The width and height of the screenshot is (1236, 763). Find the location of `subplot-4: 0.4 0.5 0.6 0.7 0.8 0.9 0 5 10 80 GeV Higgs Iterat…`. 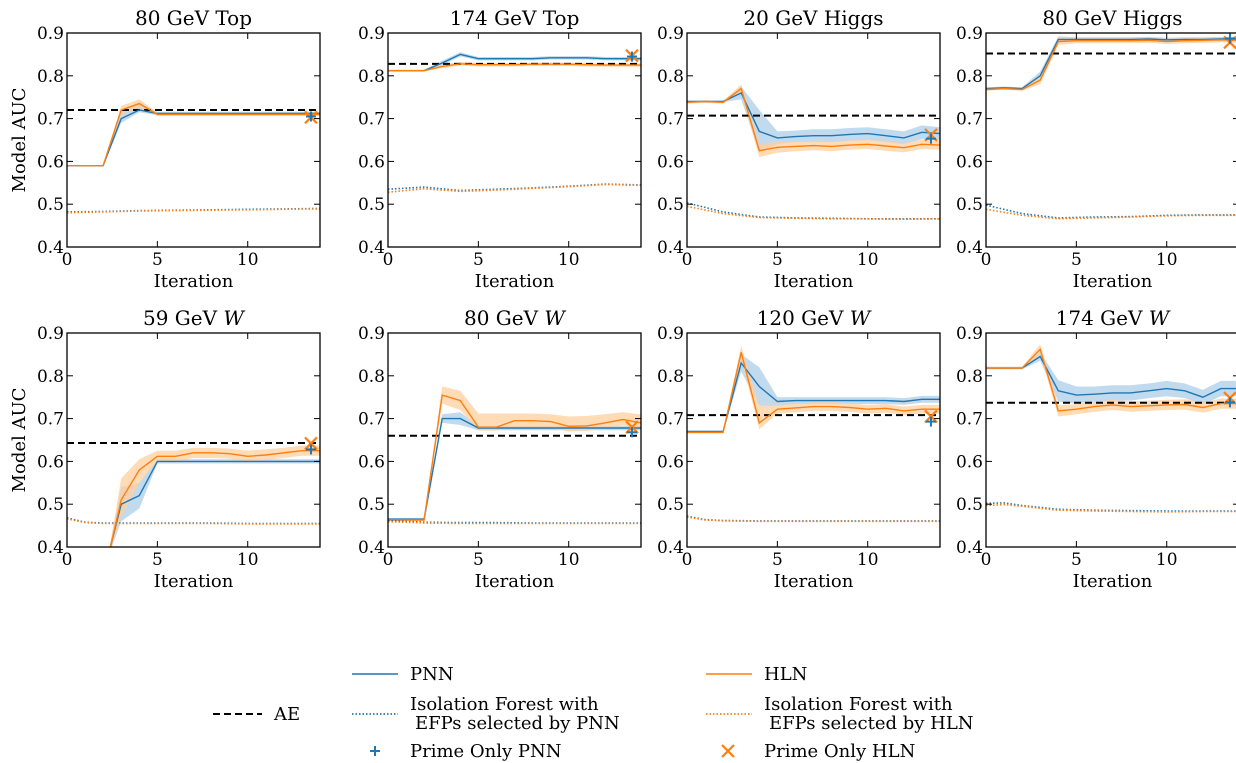

subplot-4: 0.4 0.5 0.6 0.7 0.8 0.9 0 5 10 80 GeV Higgs Iterat… is located at coordinates (1096, 149).